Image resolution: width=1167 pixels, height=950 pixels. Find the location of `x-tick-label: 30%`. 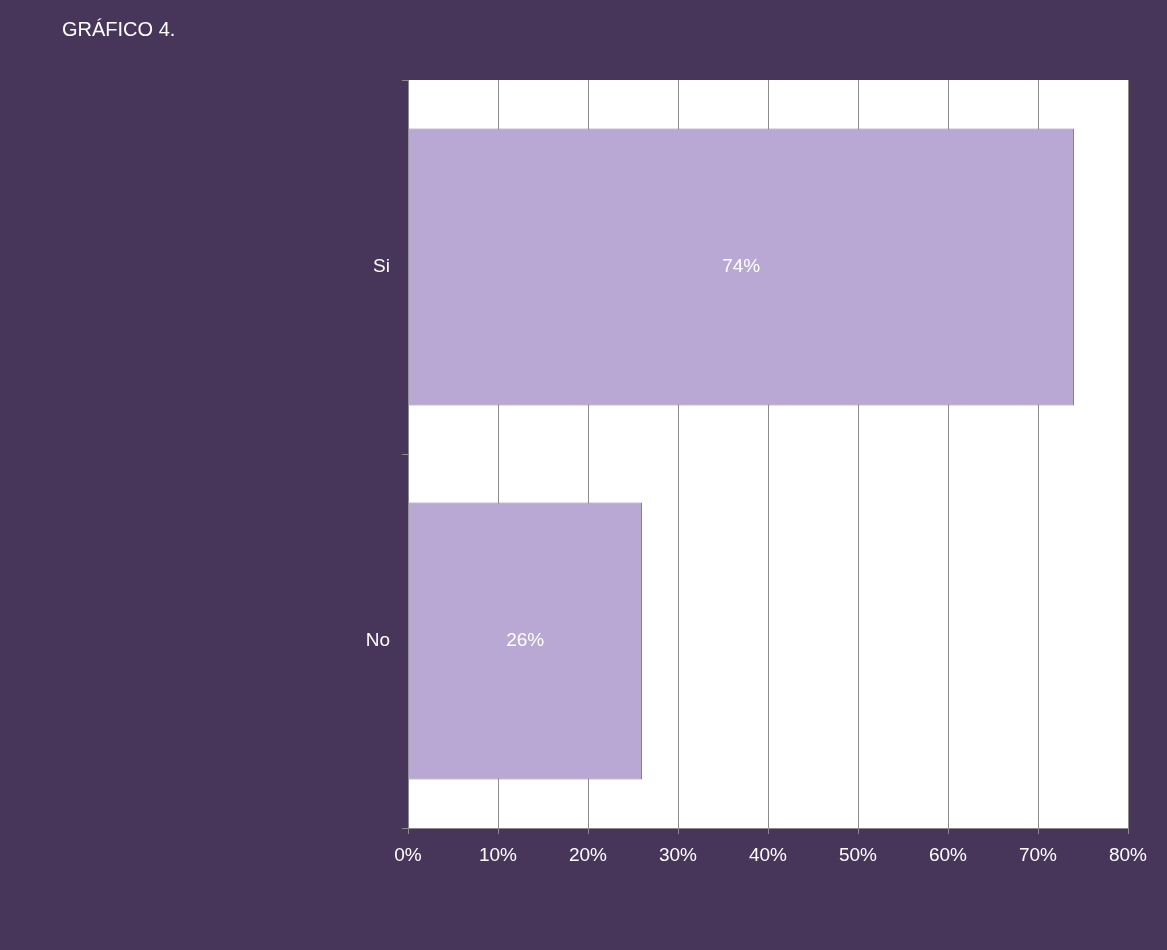

x-tick-label: 30% is located at coordinates (678, 854).